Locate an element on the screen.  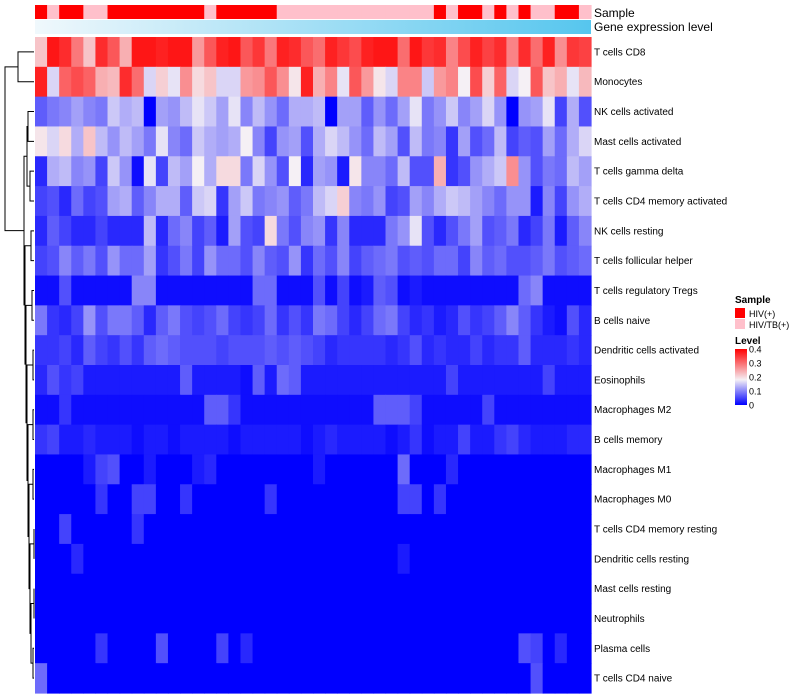
row-label: Macrophages M1 is located at coordinates (633, 470).